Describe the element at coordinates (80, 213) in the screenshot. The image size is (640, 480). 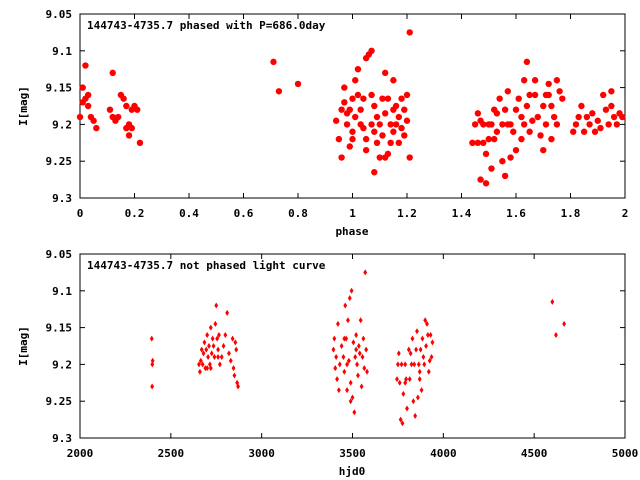
I see `x-tick-label: 0` at that location.